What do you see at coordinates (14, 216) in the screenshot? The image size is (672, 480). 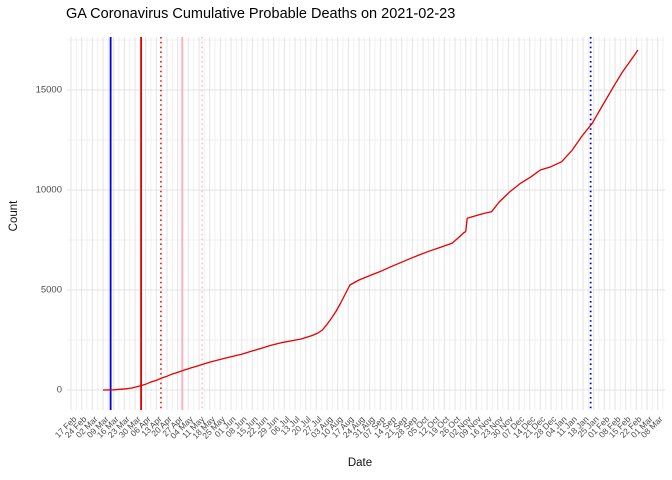 I see `y-axis-title: Count` at bounding box center [14, 216].